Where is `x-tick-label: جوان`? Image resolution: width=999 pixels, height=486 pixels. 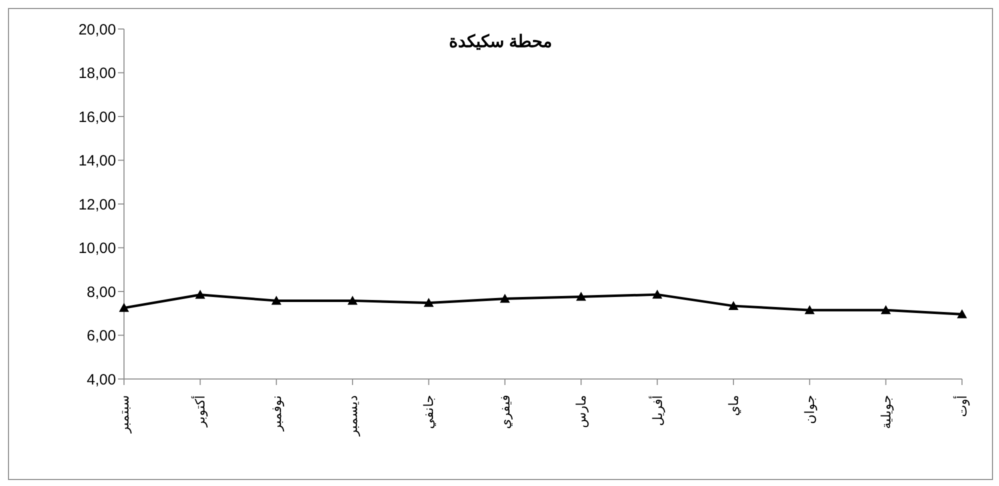 x-tick-label: جوان is located at coordinates (810, 409).